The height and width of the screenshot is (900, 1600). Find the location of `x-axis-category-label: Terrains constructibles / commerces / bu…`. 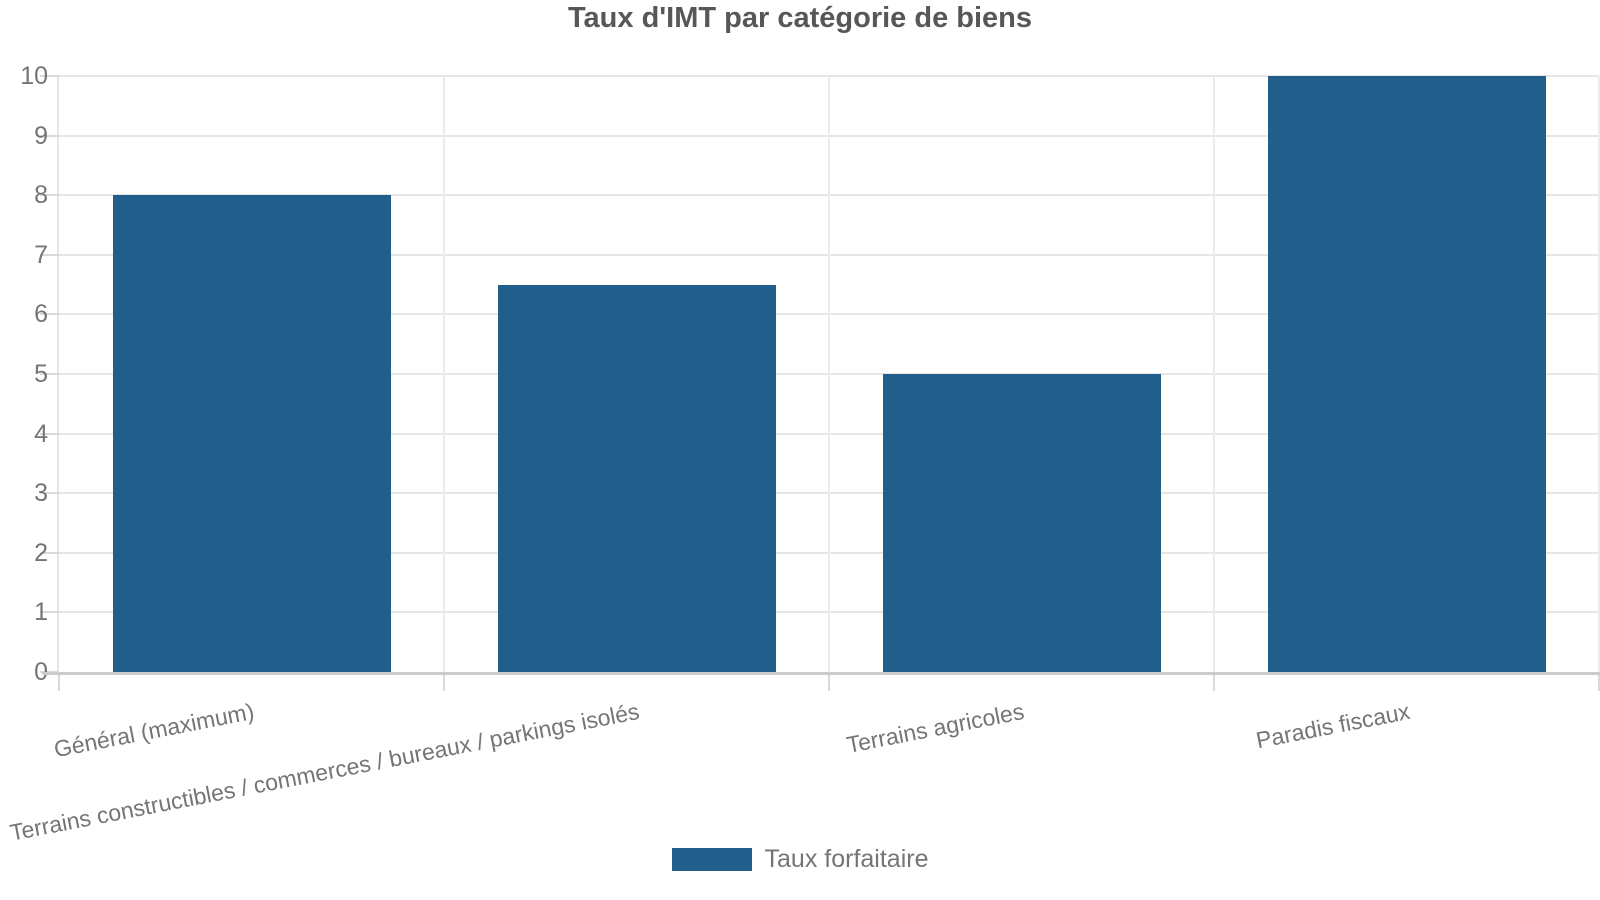

x-axis-category-label: Terrains constructibles / commerces / bu… is located at coordinates (324, 772).